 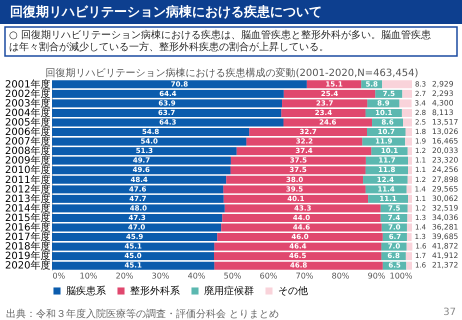 I want to click on x-tick-label: 40%, so click(x=197, y=276).